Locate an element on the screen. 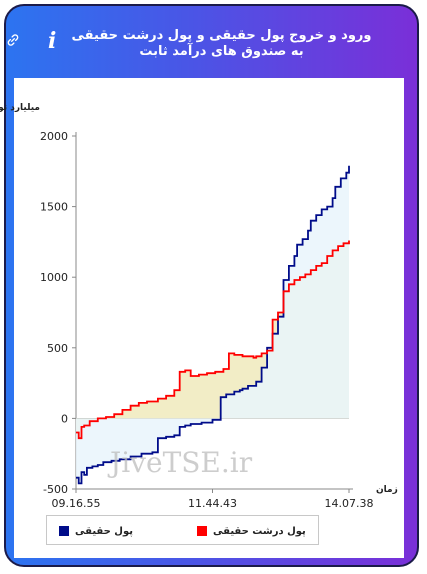 Image resolution: width=427 pixels, height=574 pixels. watermark: JiveTSE.ir is located at coordinates (180, 462).